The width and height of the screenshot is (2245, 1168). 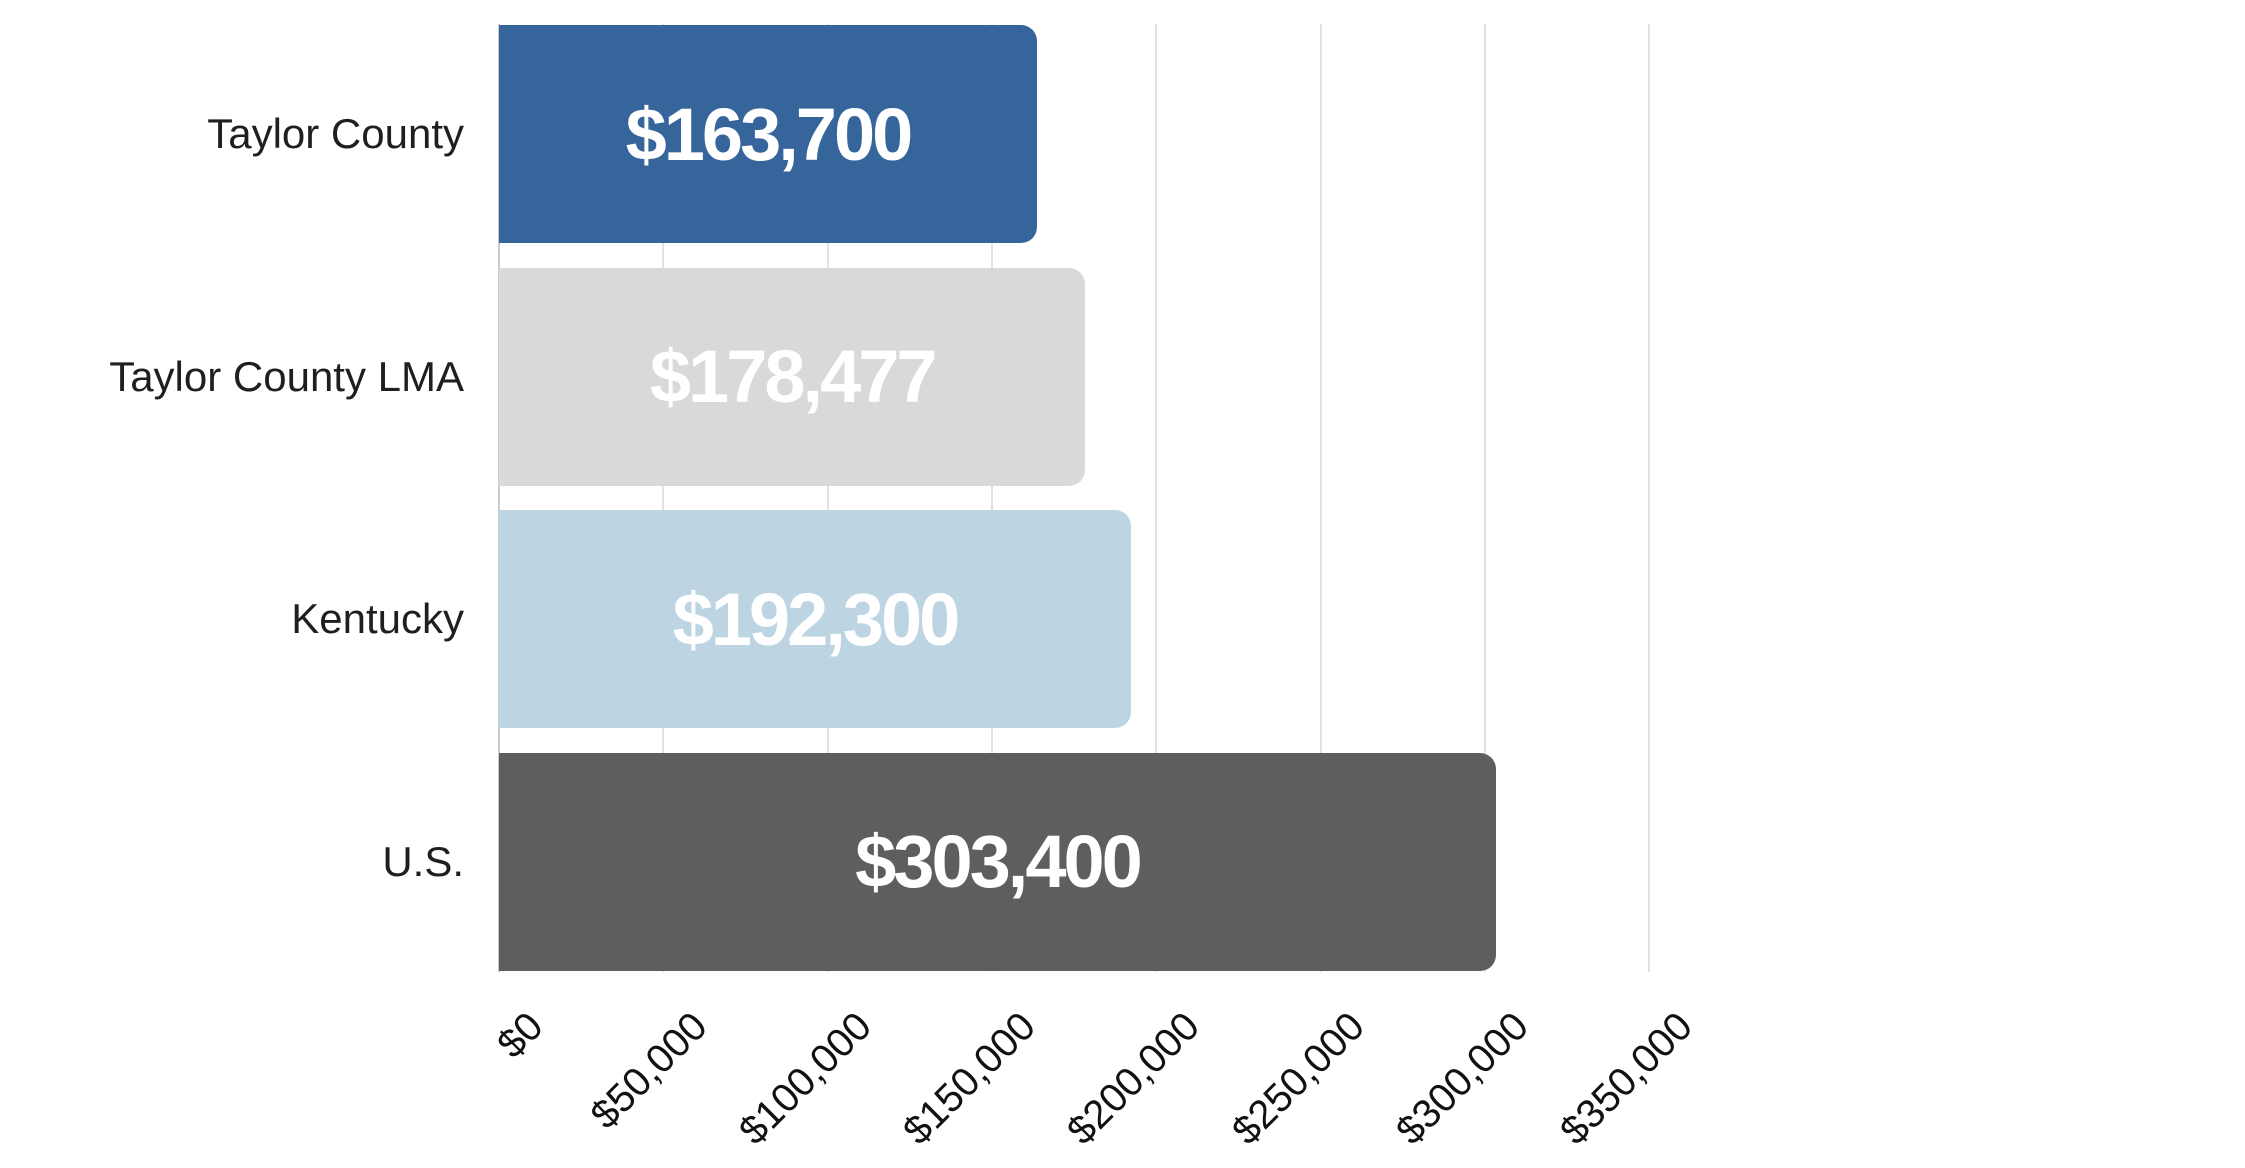 I want to click on bar-value-label: $178,477, so click(x=793, y=376).